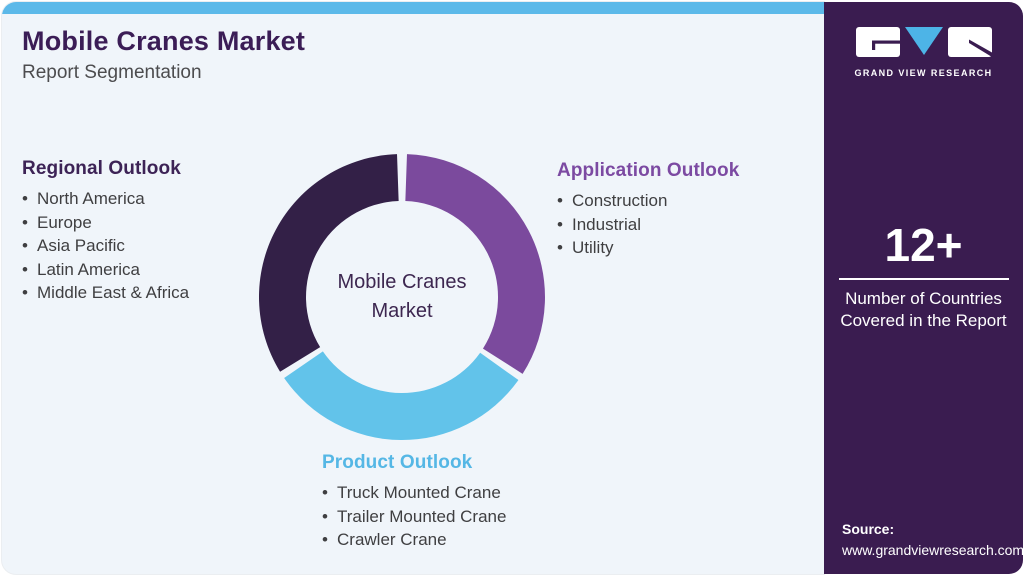 The width and height of the screenshot is (1025, 576). I want to click on application-outlook-list: Construction Industrial Utility, so click(648, 224).